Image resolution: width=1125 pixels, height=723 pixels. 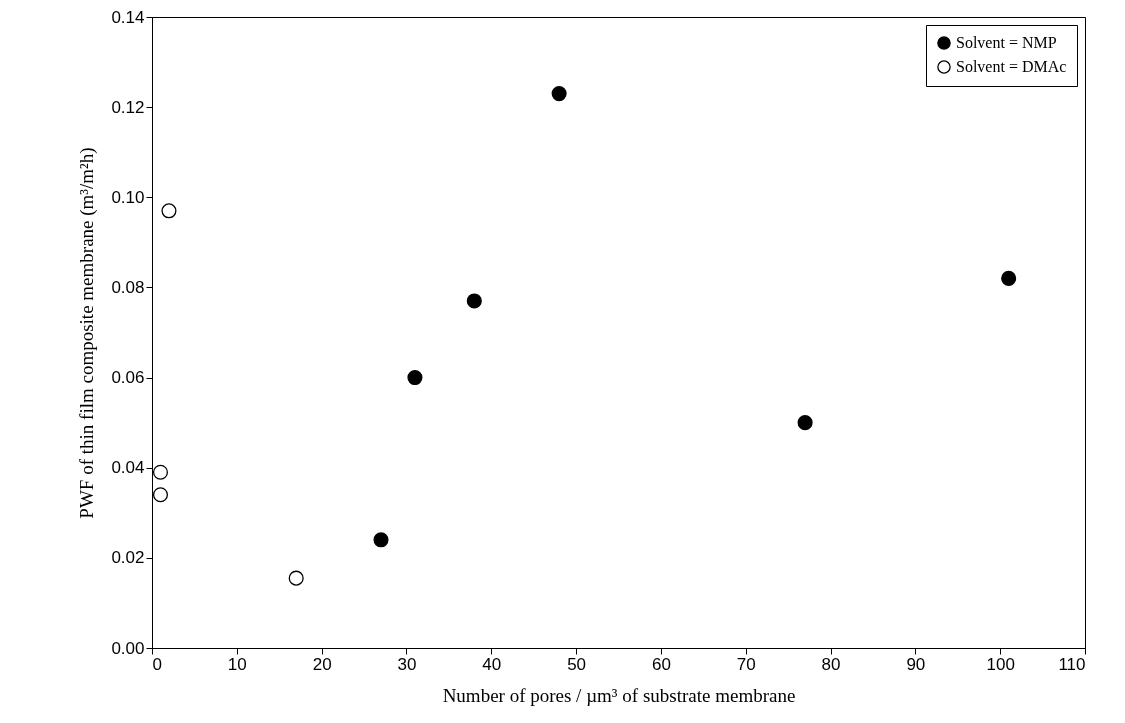 What do you see at coordinates (619, 695) in the screenshot?
I see `x-axis-title: Number of pores / µm³ of substrate membrane` at bounding box center [619, 695].